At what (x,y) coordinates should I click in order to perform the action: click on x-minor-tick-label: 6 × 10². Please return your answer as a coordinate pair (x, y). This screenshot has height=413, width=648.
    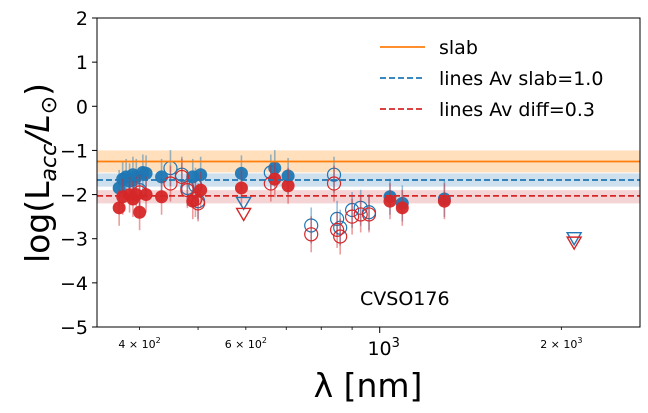
    Looking at the image, I should click on (246, 343).